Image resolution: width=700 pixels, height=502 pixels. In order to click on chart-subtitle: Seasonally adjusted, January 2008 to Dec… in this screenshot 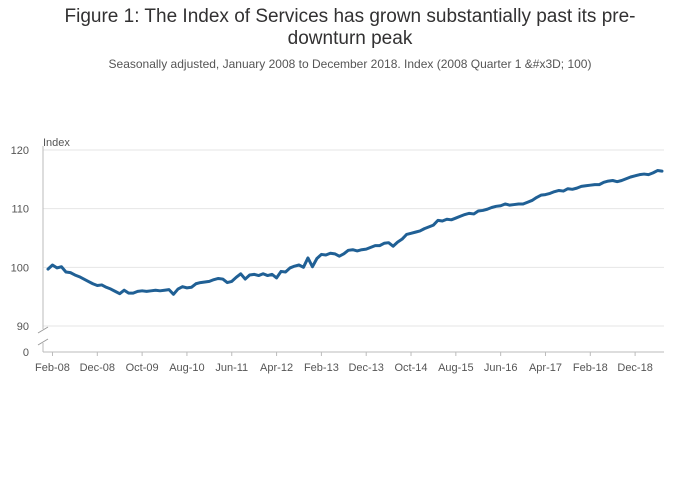, I will do `click(350, 64)`.